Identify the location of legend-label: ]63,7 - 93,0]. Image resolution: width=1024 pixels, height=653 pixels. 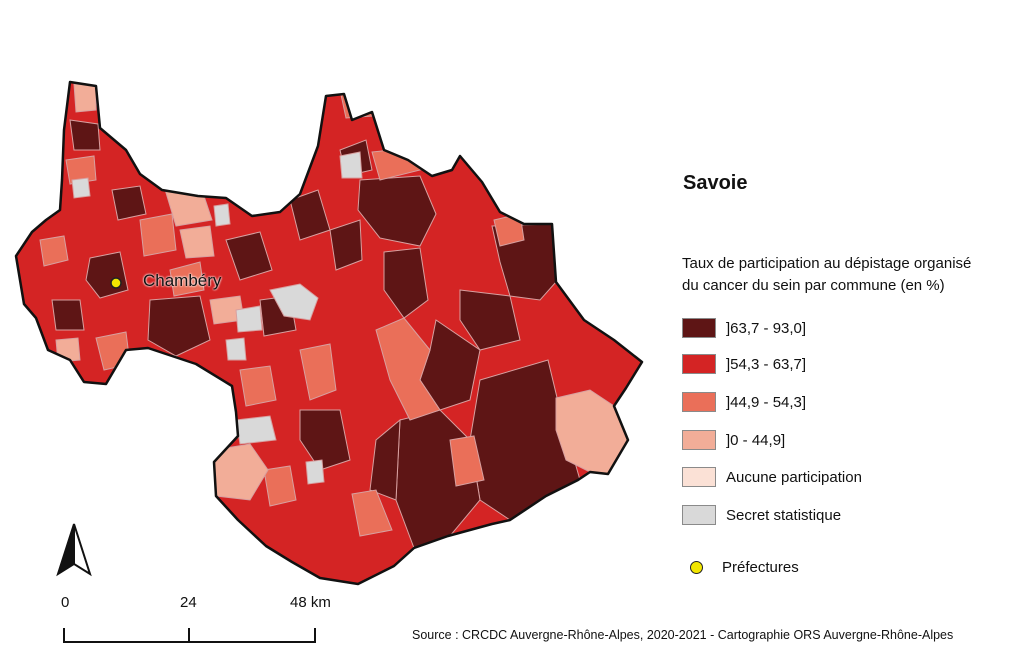
(766, 328).